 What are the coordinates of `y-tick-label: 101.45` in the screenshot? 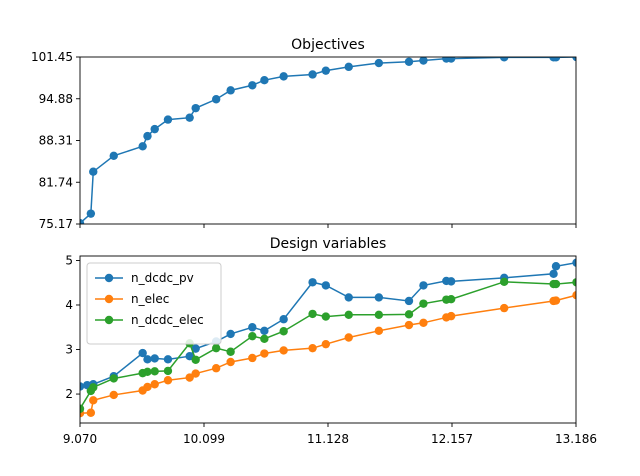 It's located at (52, 57).